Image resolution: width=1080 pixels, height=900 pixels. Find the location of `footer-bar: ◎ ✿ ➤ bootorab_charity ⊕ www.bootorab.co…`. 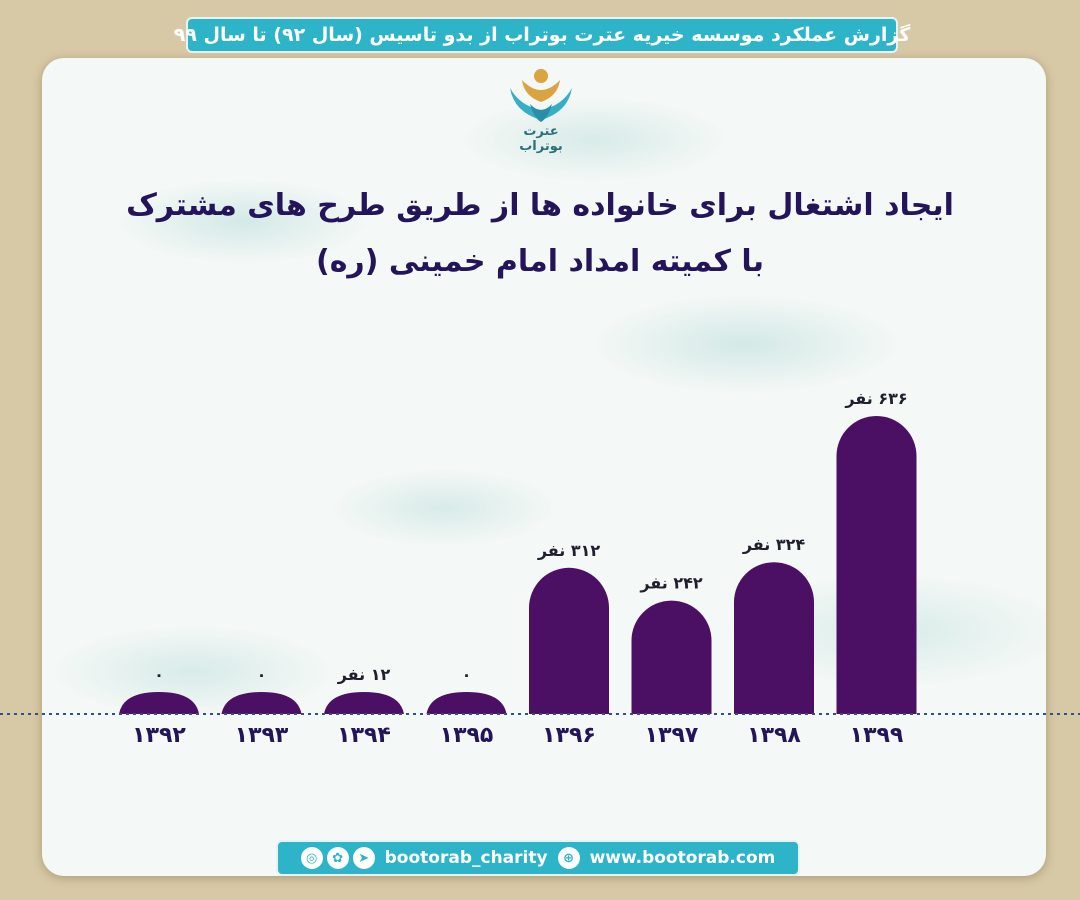

footer-bar: ◎ ✿ ➤ bootorab_charity ⊕ www.bootorab.co… is located at coordinates (538, 858).